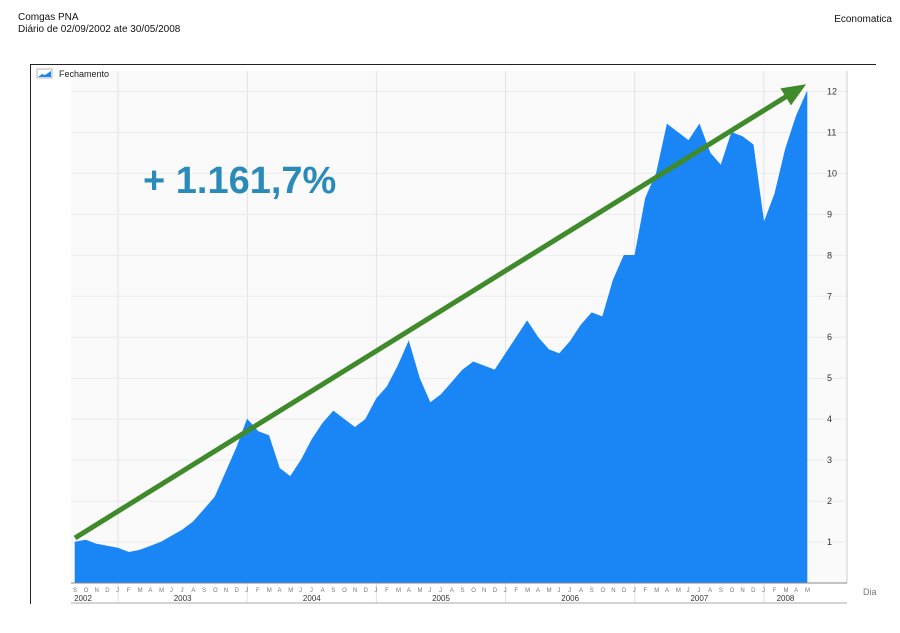 This screenshot has width=900, height=633. What do you see at coordinates (870, 592) in the screenshot?
I see `x-axis-label: Dia` at bounding box center [870, 592].